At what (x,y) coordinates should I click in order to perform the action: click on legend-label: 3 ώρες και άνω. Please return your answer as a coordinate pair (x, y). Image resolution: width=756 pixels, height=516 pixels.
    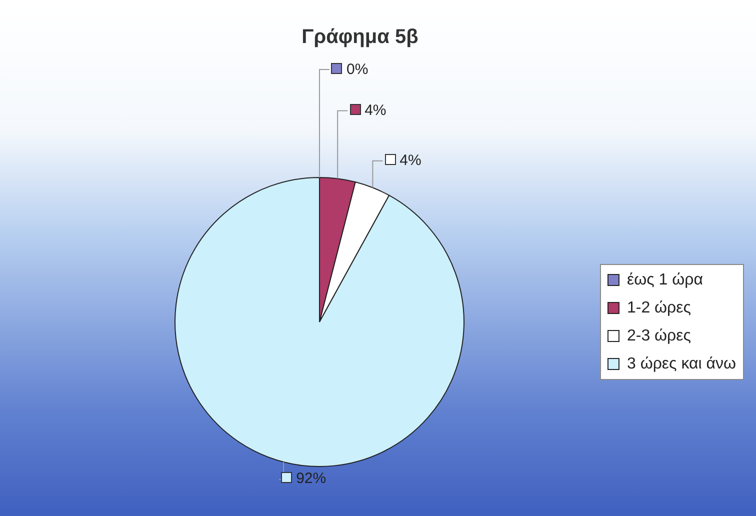
    Looking at the image, I should click on (681, 363).